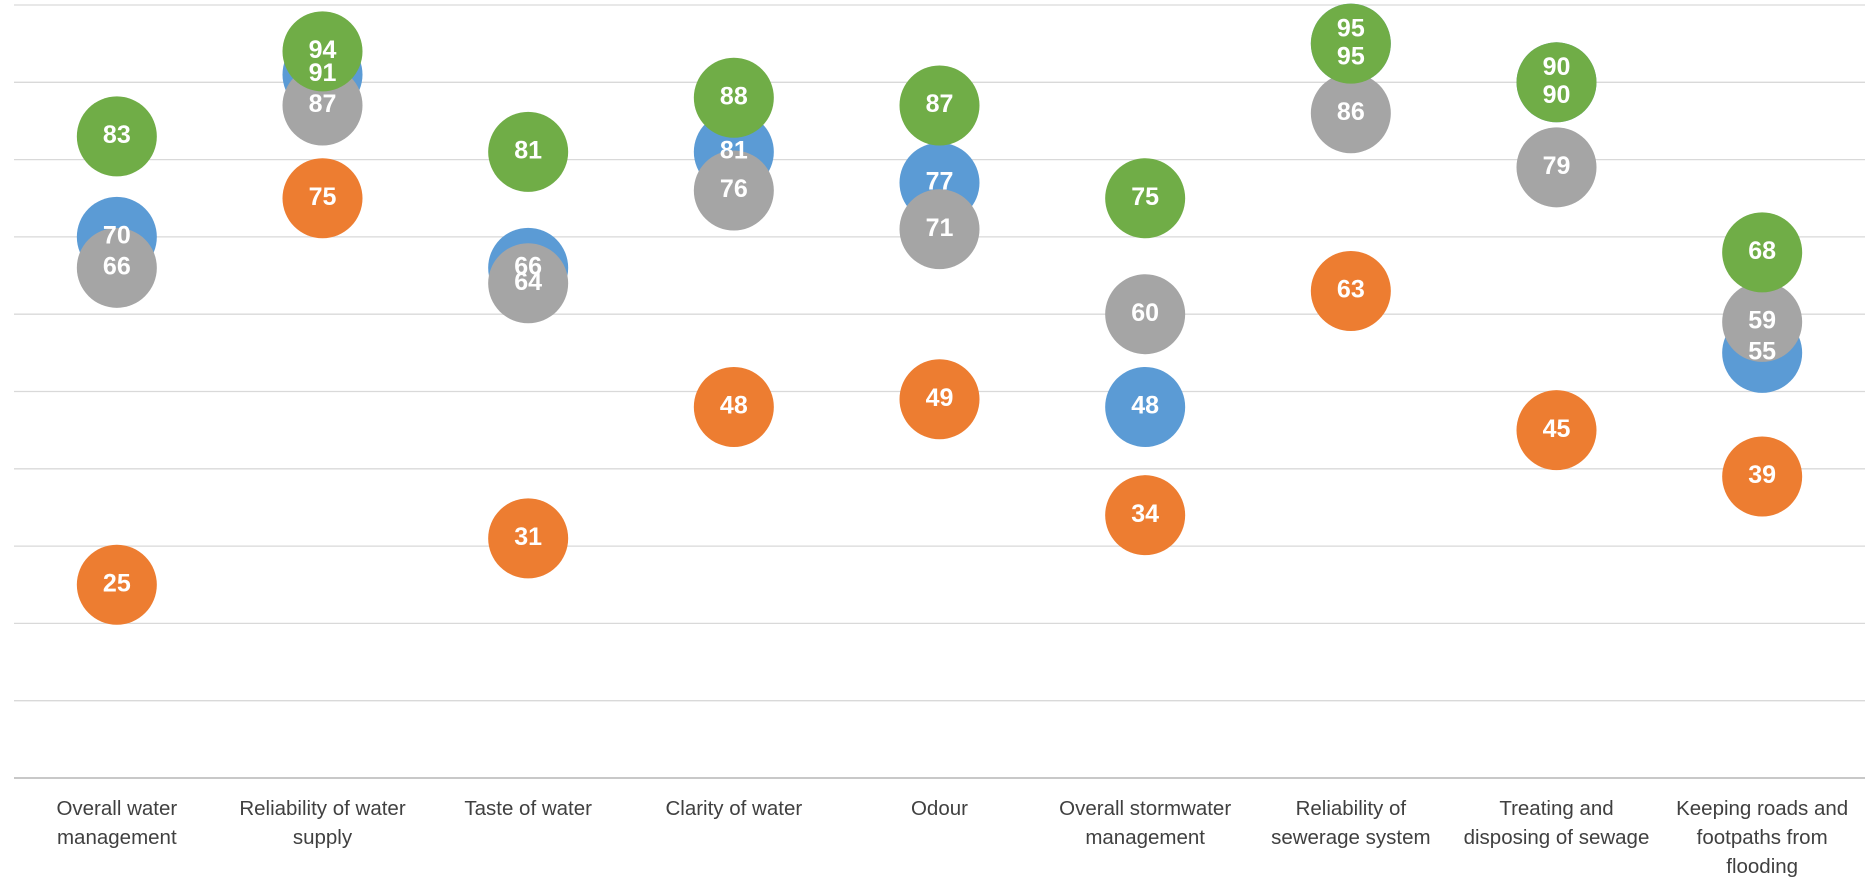  I want to click on data-label: 59, so click(1762, 321).